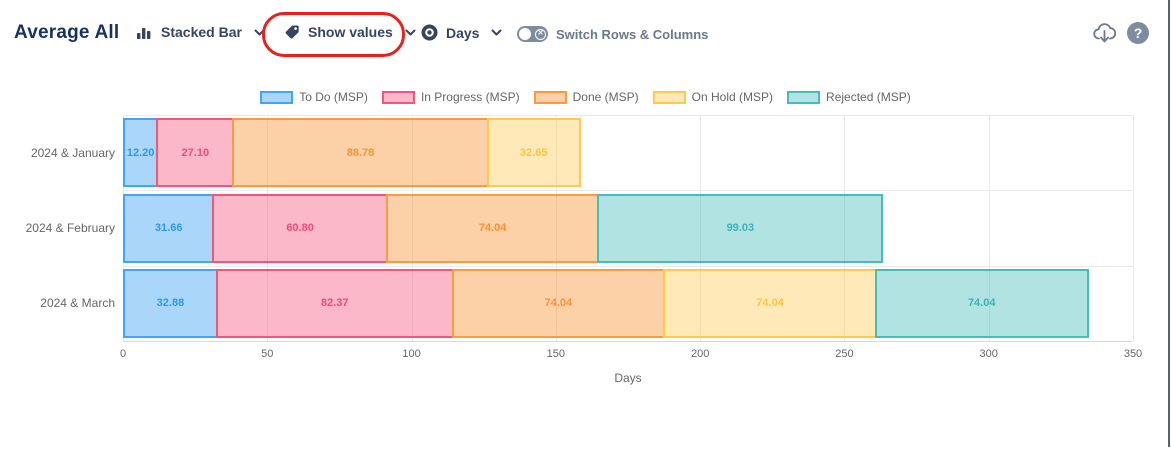  Describe the element at coordinates (740, 228) in the screenshot. I see `bar-segment: 99.03` at that location.